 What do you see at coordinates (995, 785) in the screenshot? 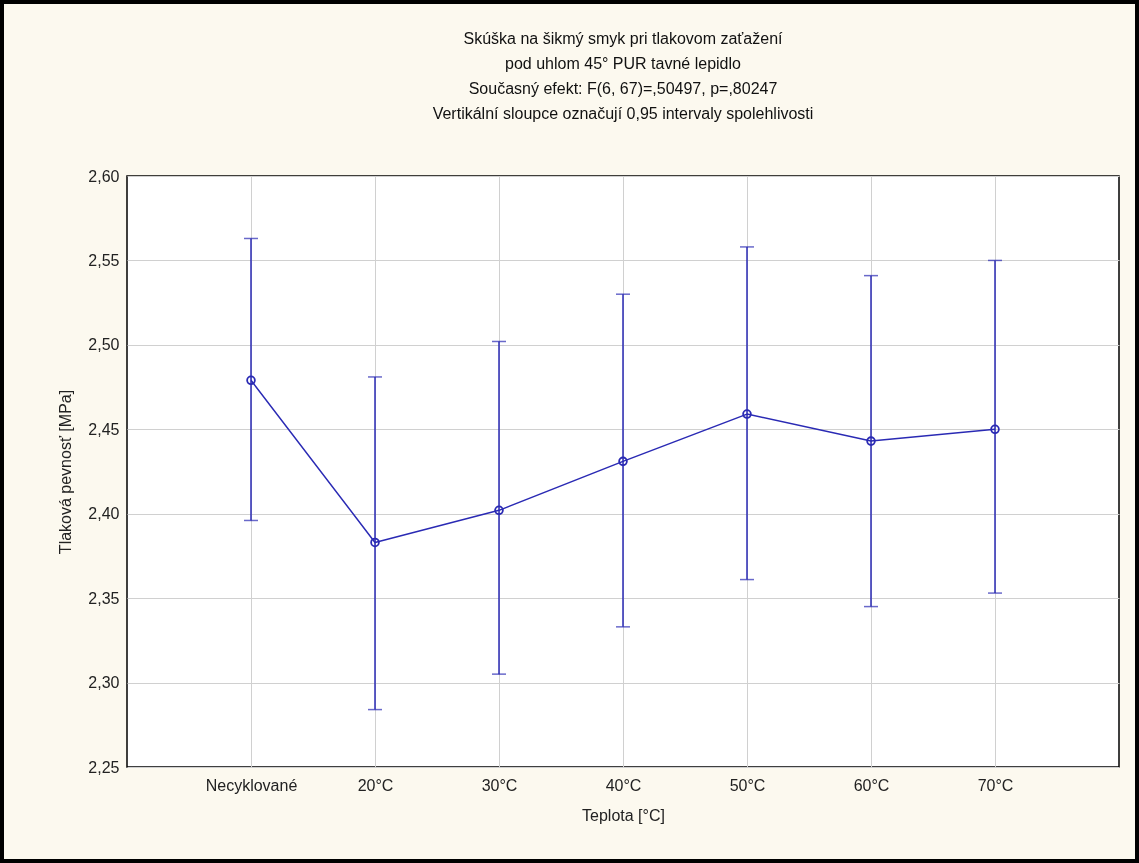
I see `x-tick-label: 70°C` at bounding box center [995, 785].